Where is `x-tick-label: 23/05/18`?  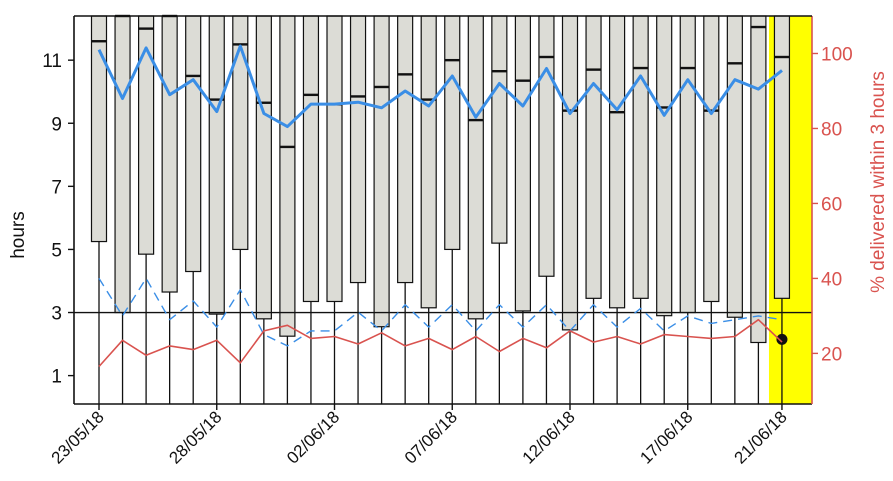 x-tick-label: 23/05/18 is located at coordinates (78, 437).